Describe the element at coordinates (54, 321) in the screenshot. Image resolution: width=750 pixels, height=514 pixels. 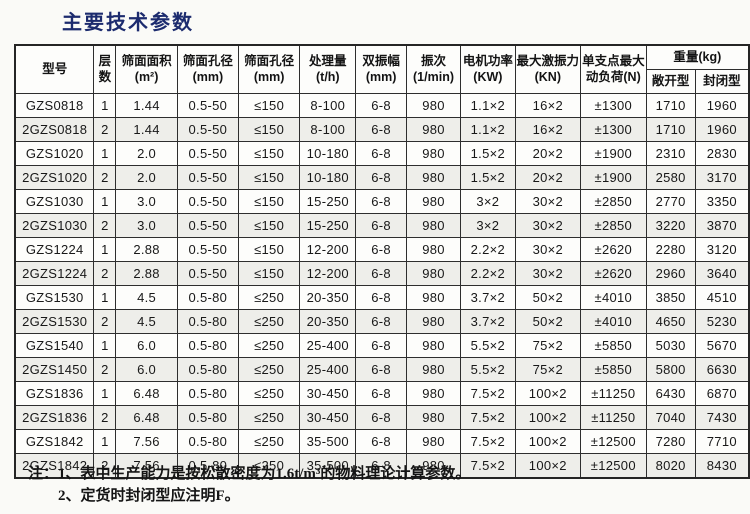
I see `model-cell: 2GZS1530` at that location.